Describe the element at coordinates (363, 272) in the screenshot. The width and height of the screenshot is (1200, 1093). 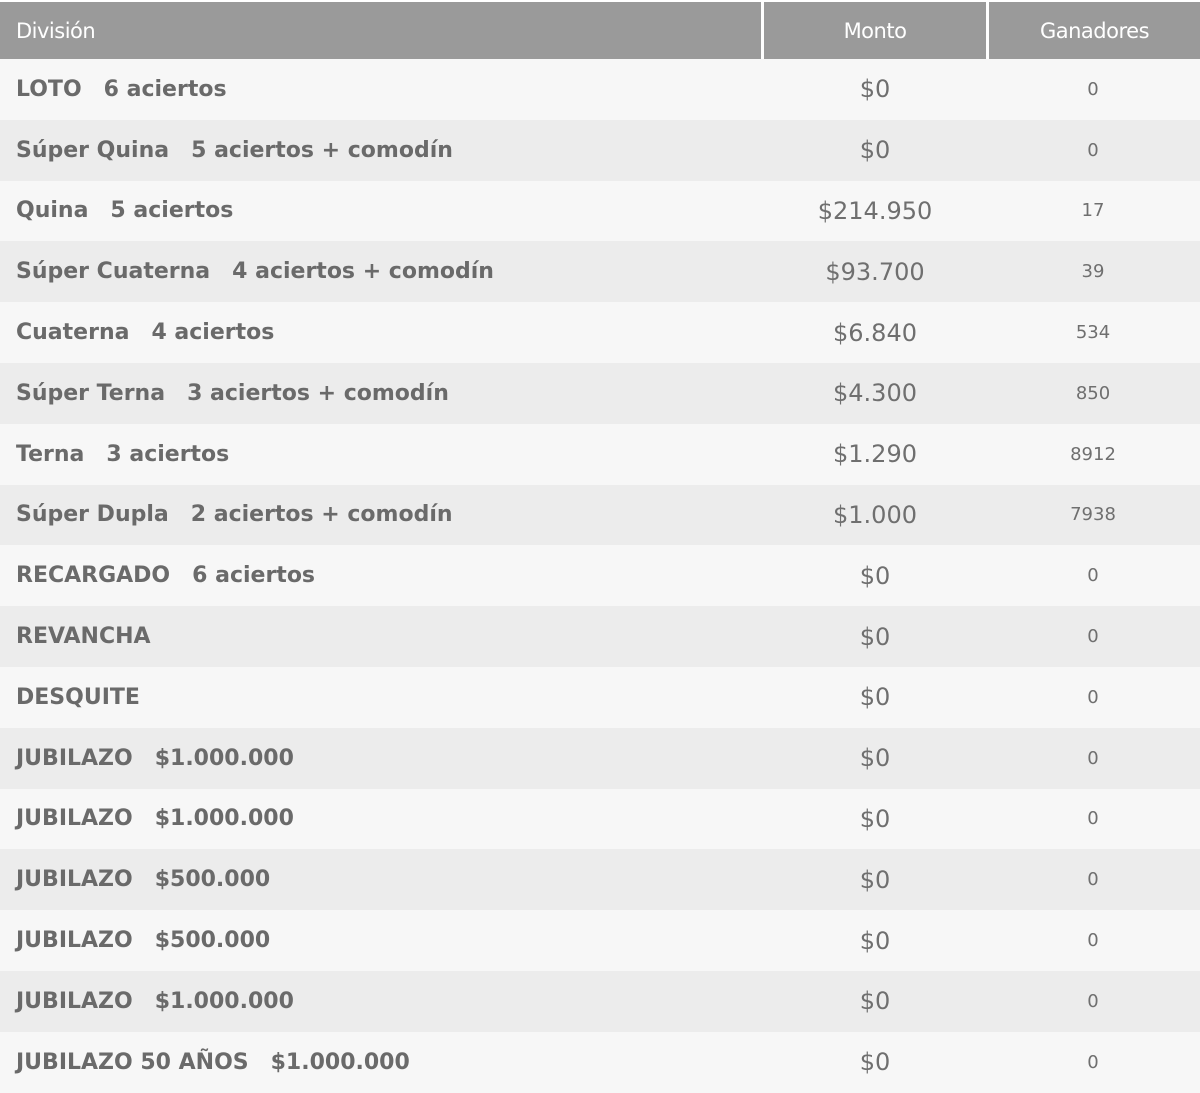
I see `division-detail: 4 aciertos + comodín` at that location.